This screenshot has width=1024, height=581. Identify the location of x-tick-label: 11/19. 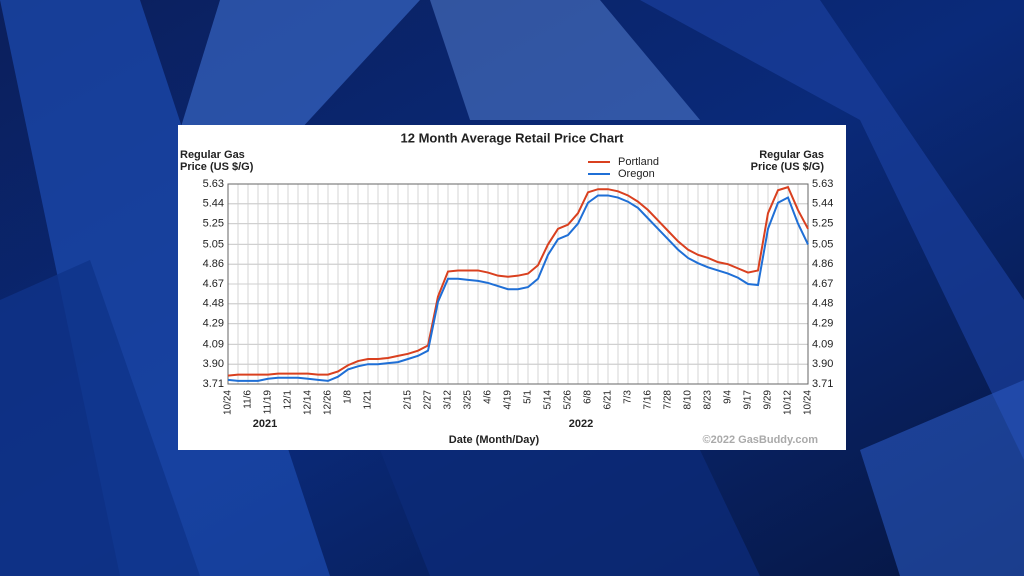
(268, 402).